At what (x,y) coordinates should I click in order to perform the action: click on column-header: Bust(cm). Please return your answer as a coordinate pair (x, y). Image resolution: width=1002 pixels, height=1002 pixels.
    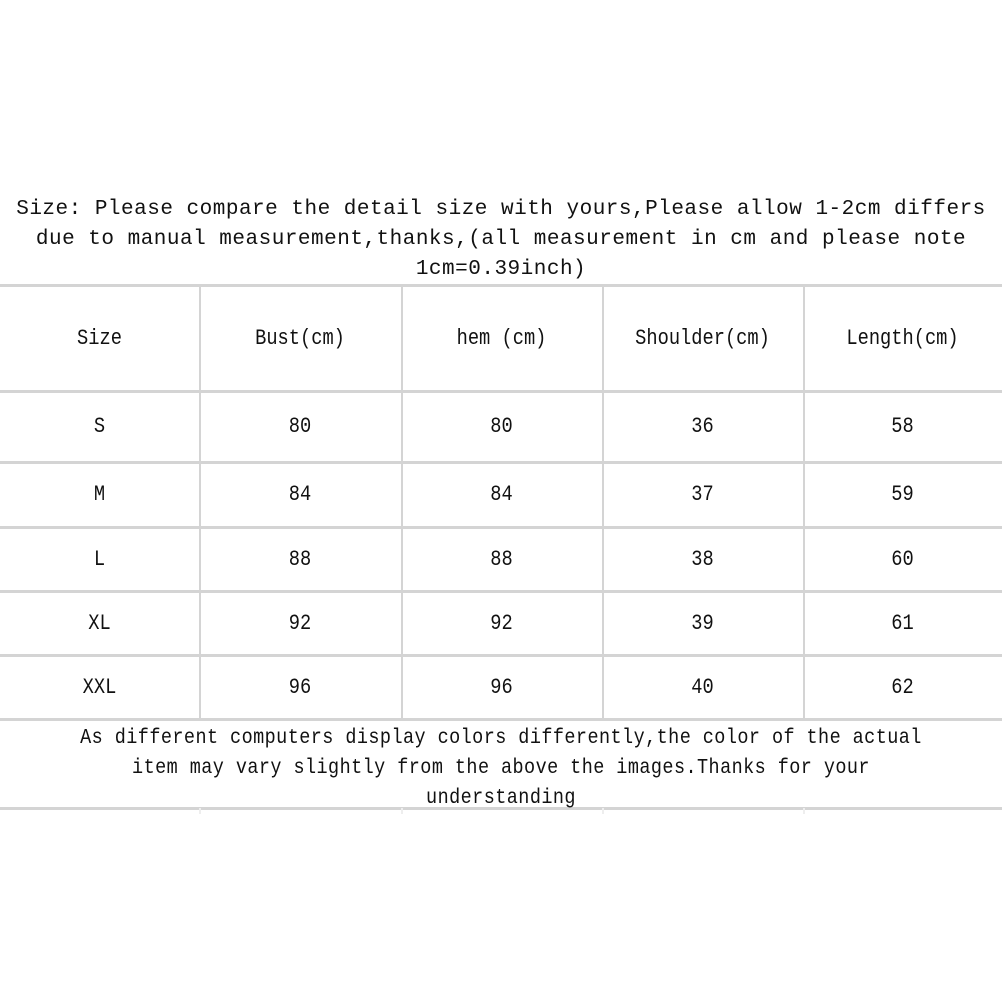
    Looking at the image, I should click on (300, 338).